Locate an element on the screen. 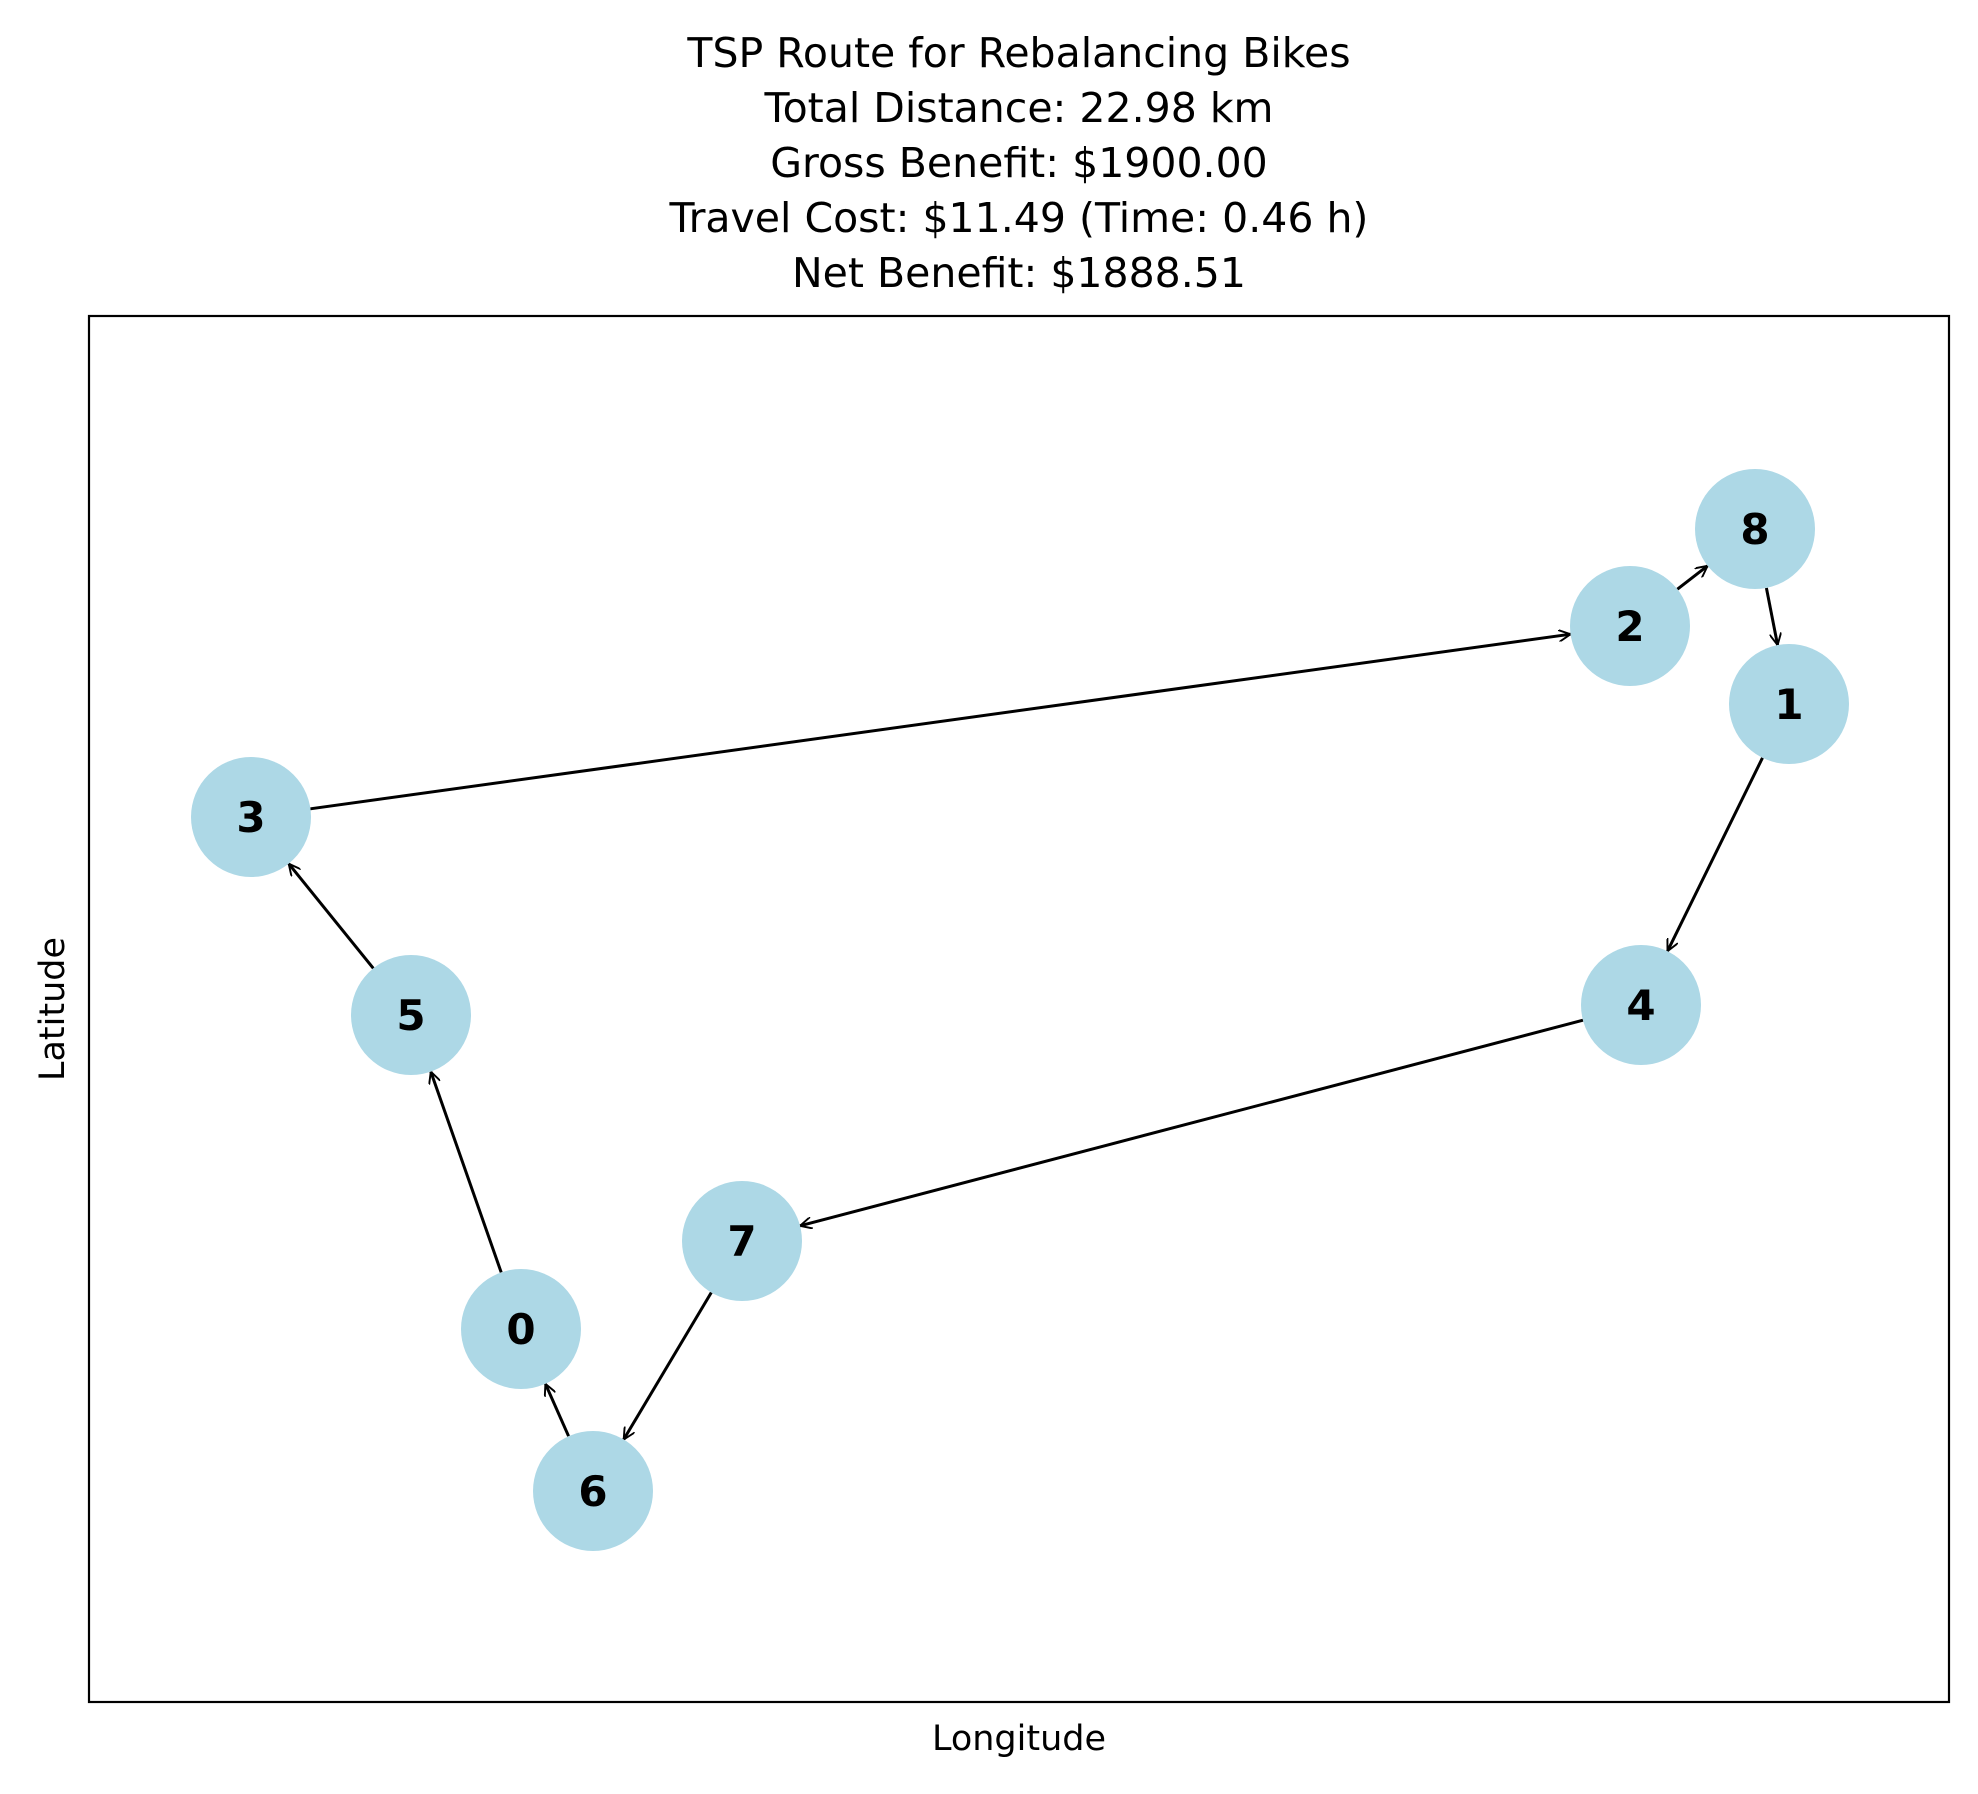 Image resolution: width=1978 pixels, height=1794 pixels. node-2: 2 is located at coordinates (1630, 626).